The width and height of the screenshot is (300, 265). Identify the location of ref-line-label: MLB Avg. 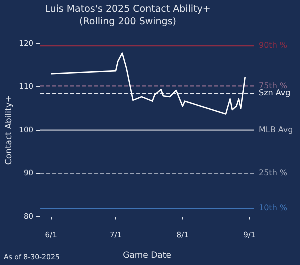
(276, 129).